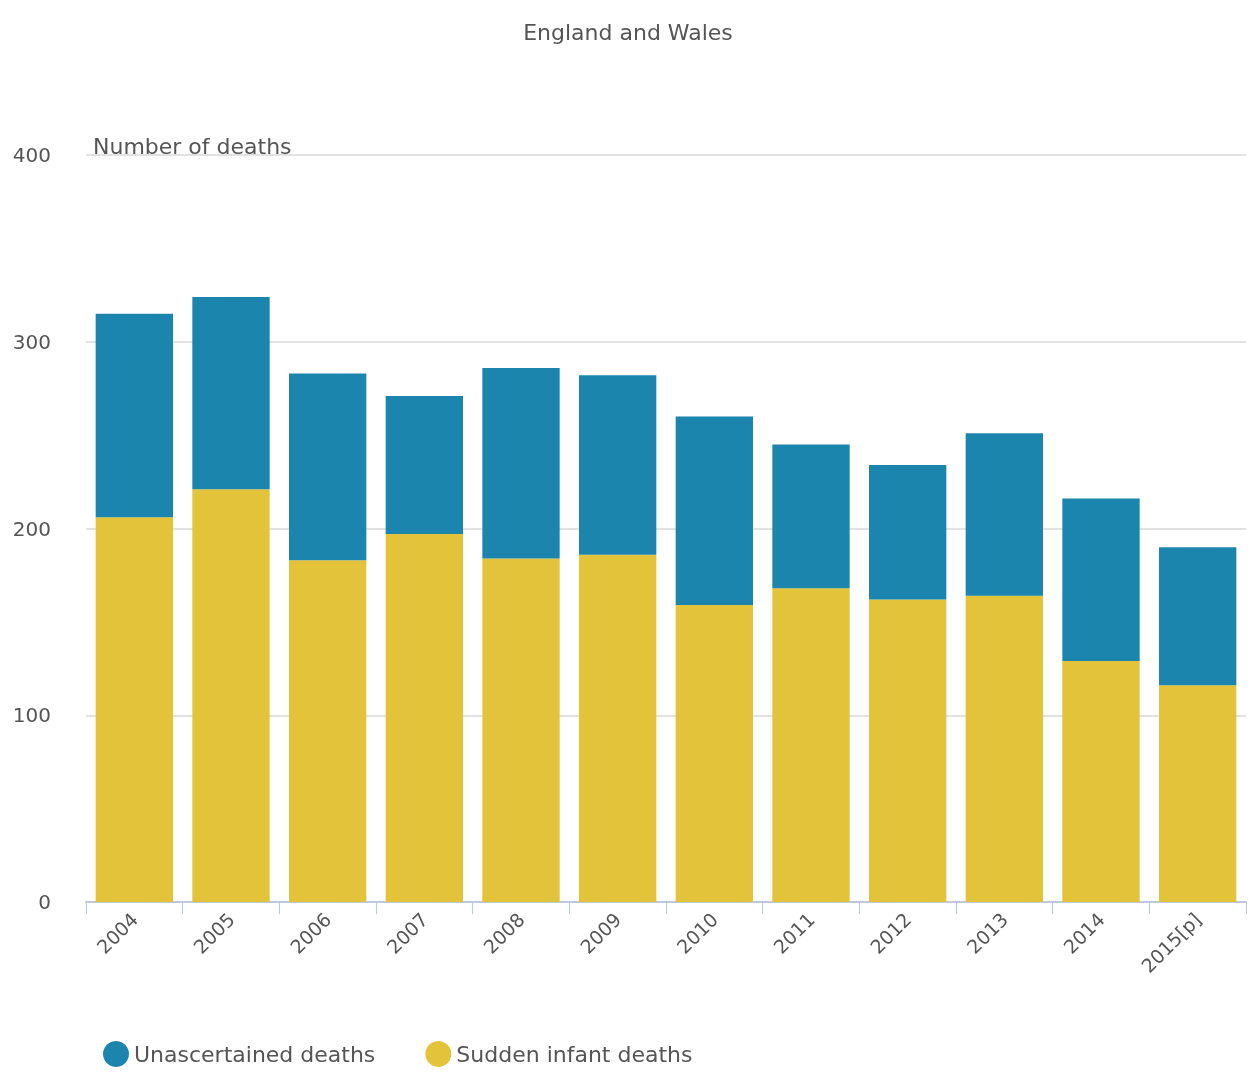  Describe the element at coordinates (255, 1054) in the screenshot. I see `legend-label: Unascertained deaths` at that location.